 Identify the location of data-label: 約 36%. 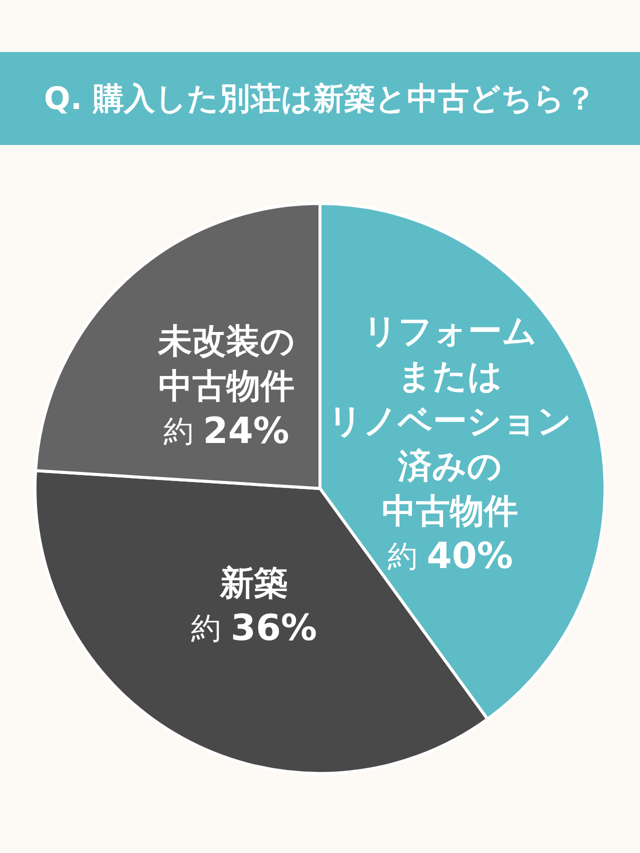
(254, 629).